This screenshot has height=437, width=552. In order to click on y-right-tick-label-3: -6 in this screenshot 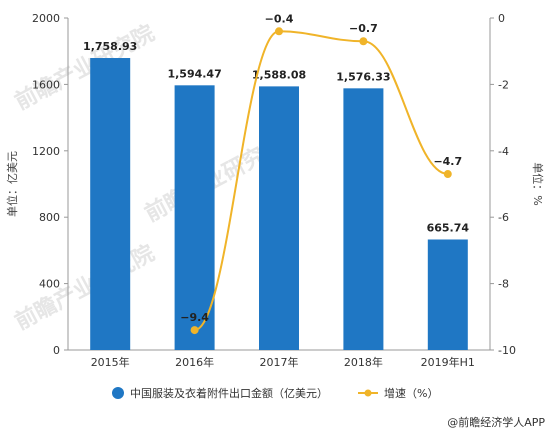, I will do `click(503, 217)`.